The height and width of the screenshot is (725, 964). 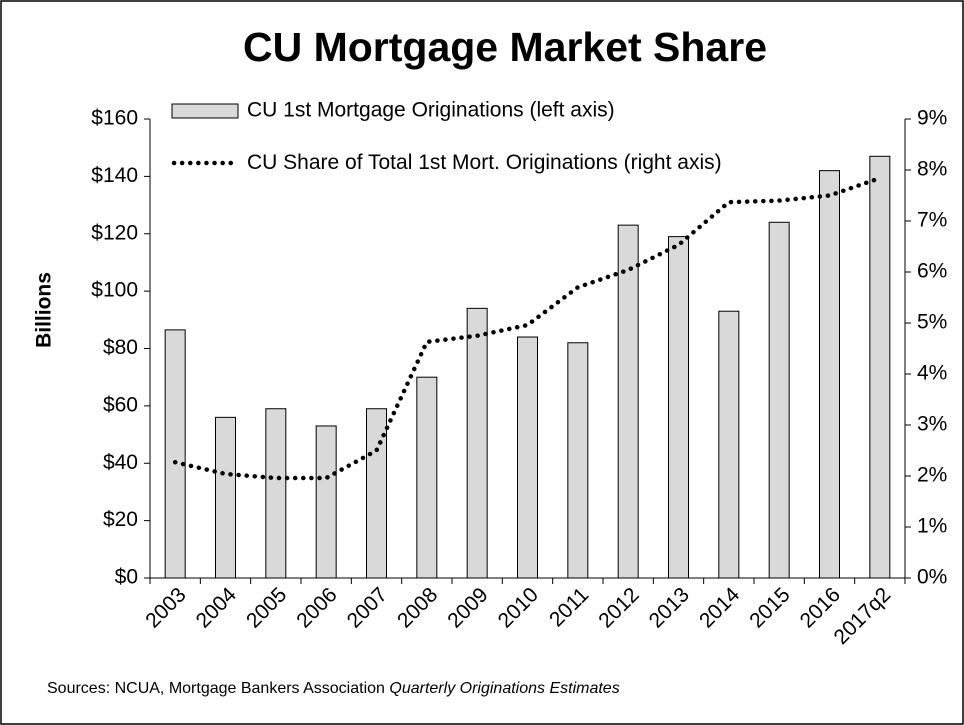 I want to click on x-tick-label: 2012, so click(x=618, y=607).